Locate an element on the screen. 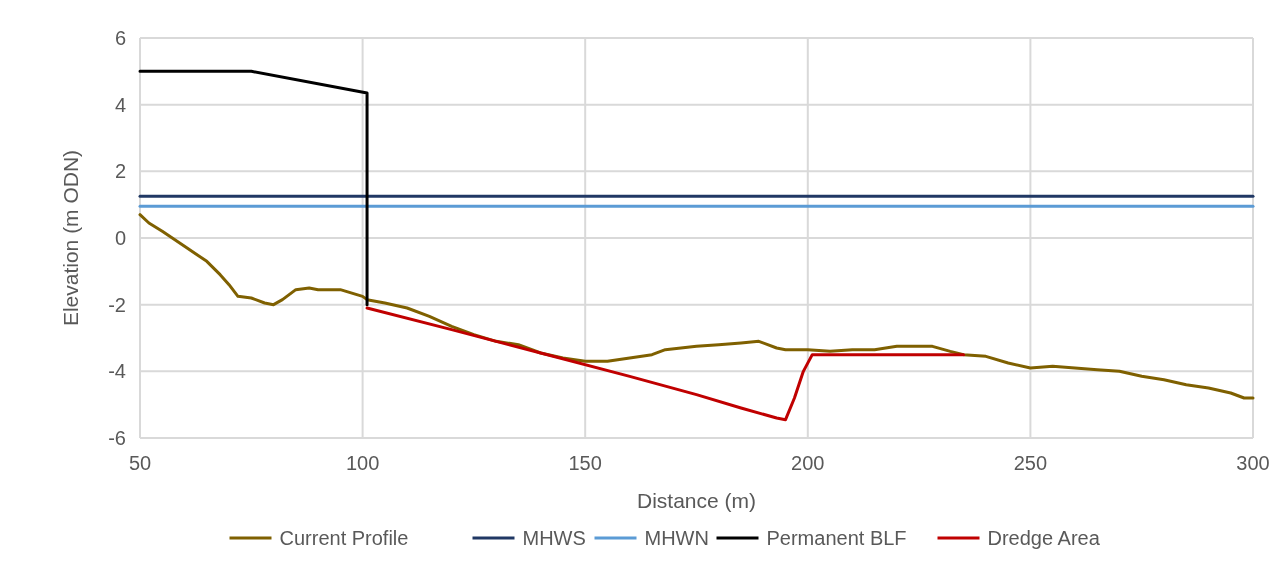 This screenshot has width=1285, height=571. x-tick-label: 100 is located at coordinates (362, 463).